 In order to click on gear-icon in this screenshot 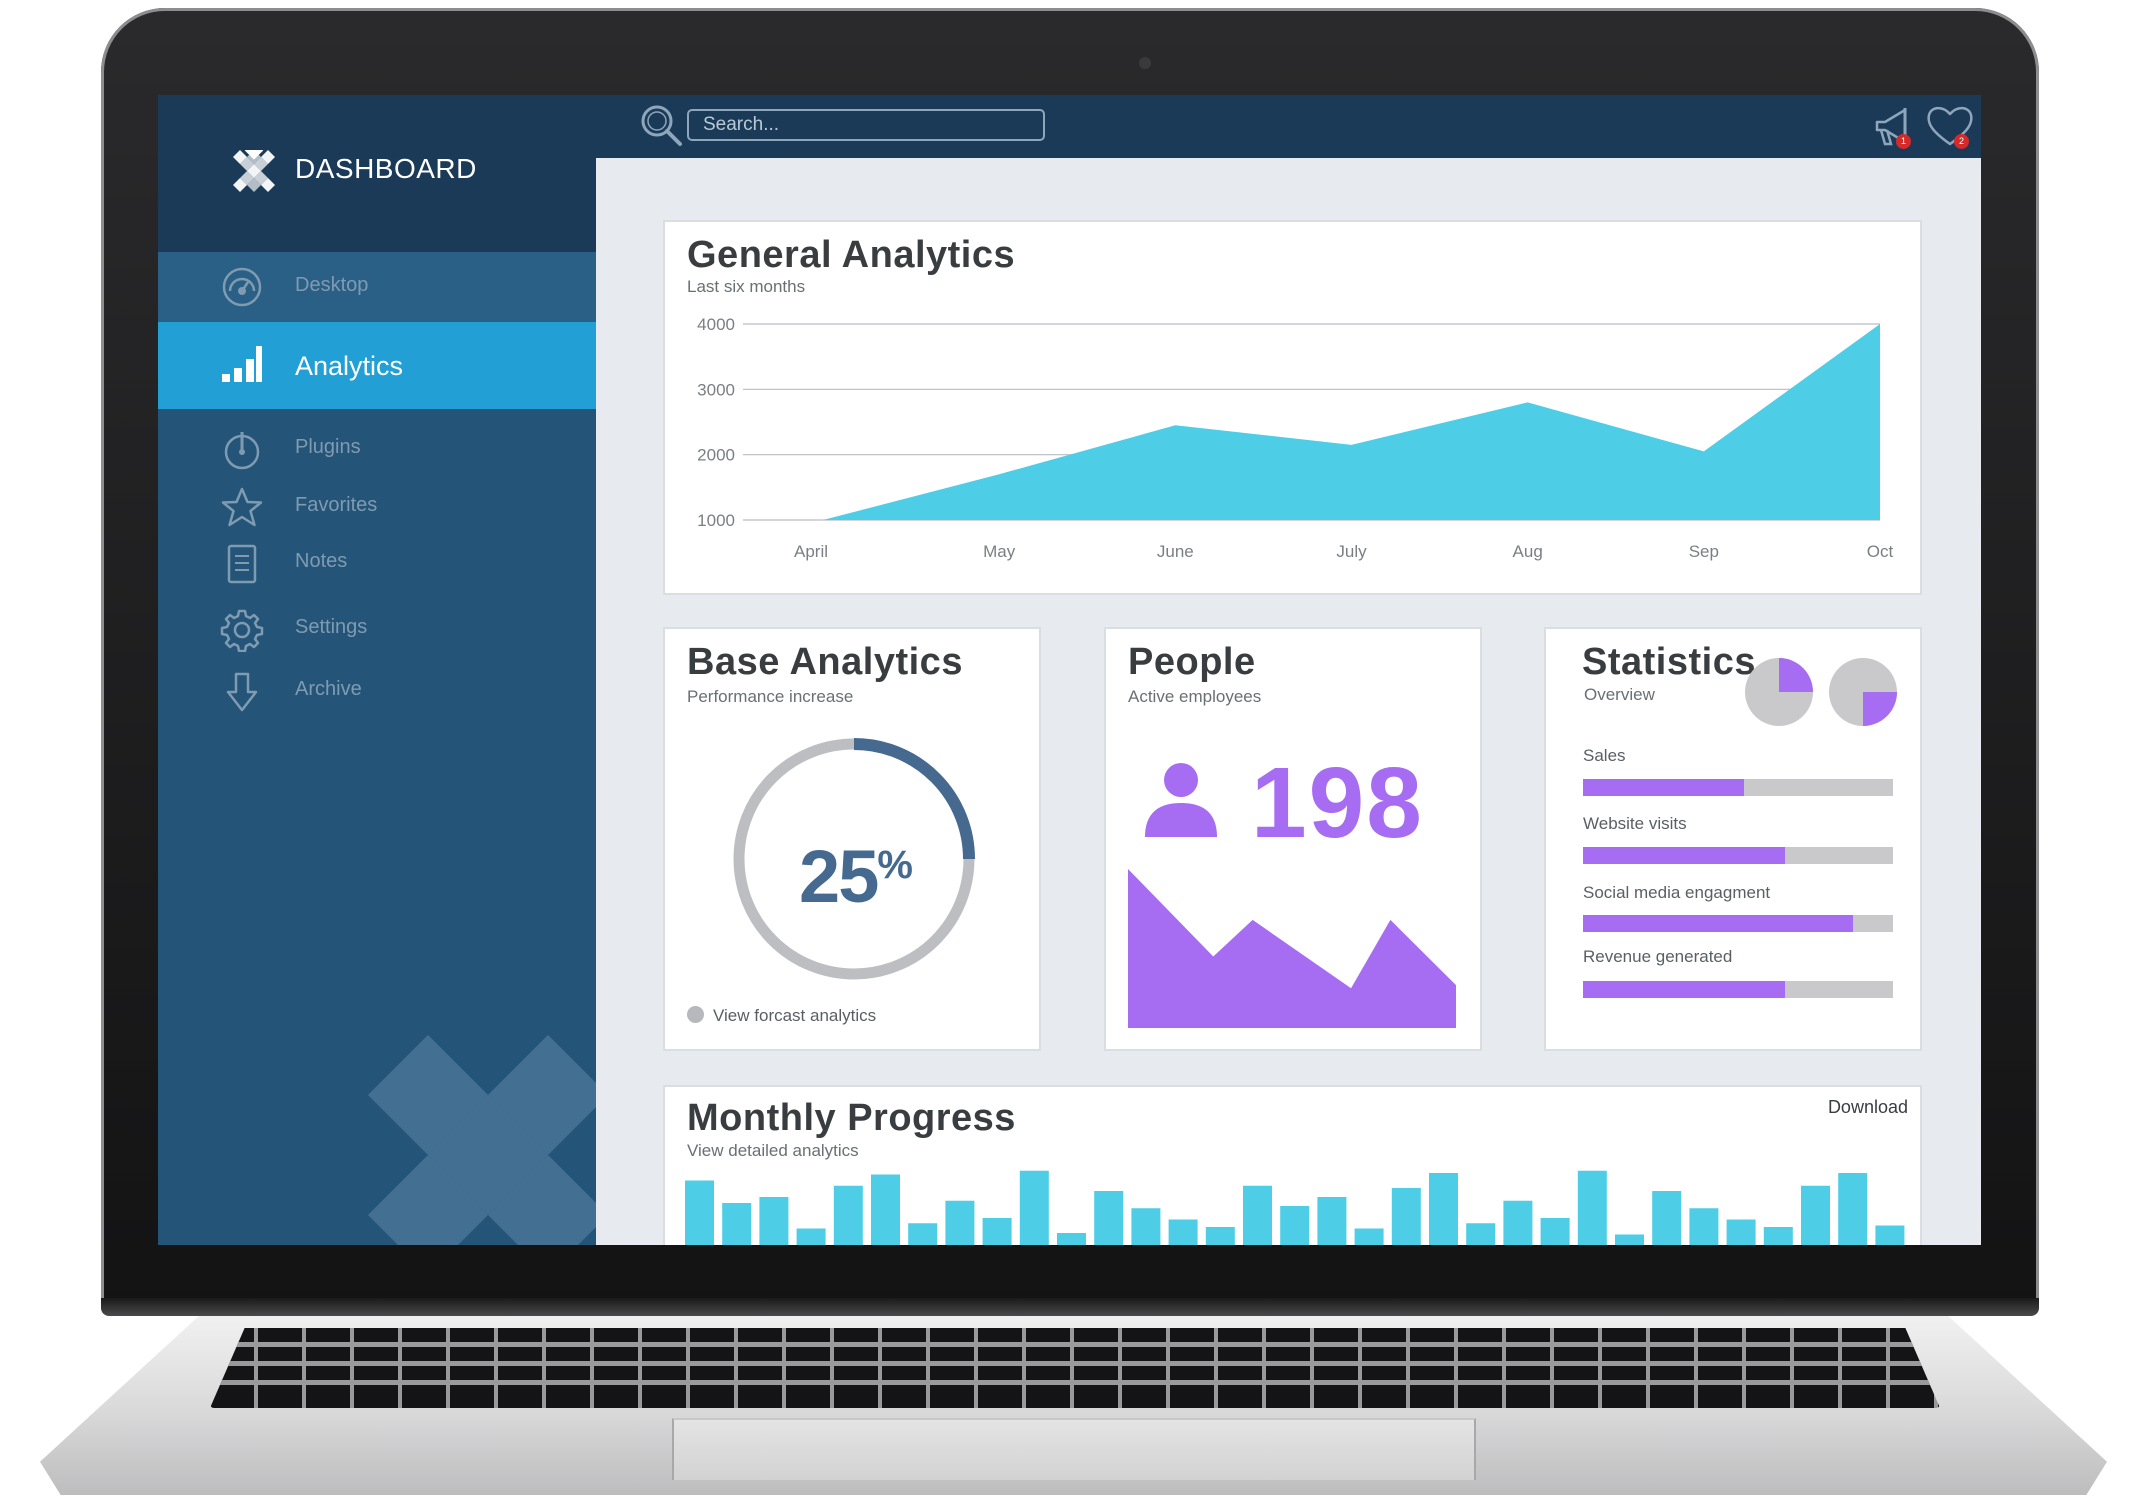, I will do `click(242, 630)`.